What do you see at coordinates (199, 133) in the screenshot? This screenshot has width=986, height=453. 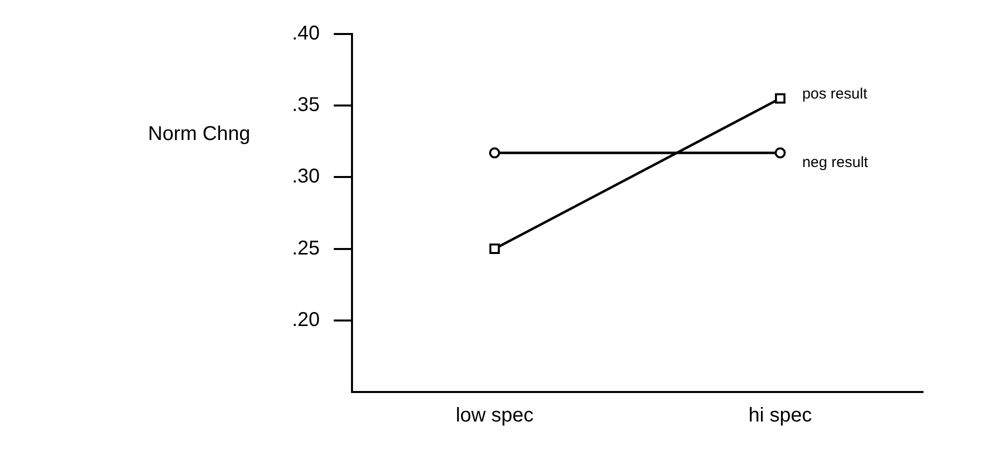 I see `y-axis-title: Norm Chng` at bounding box center [199, 133].